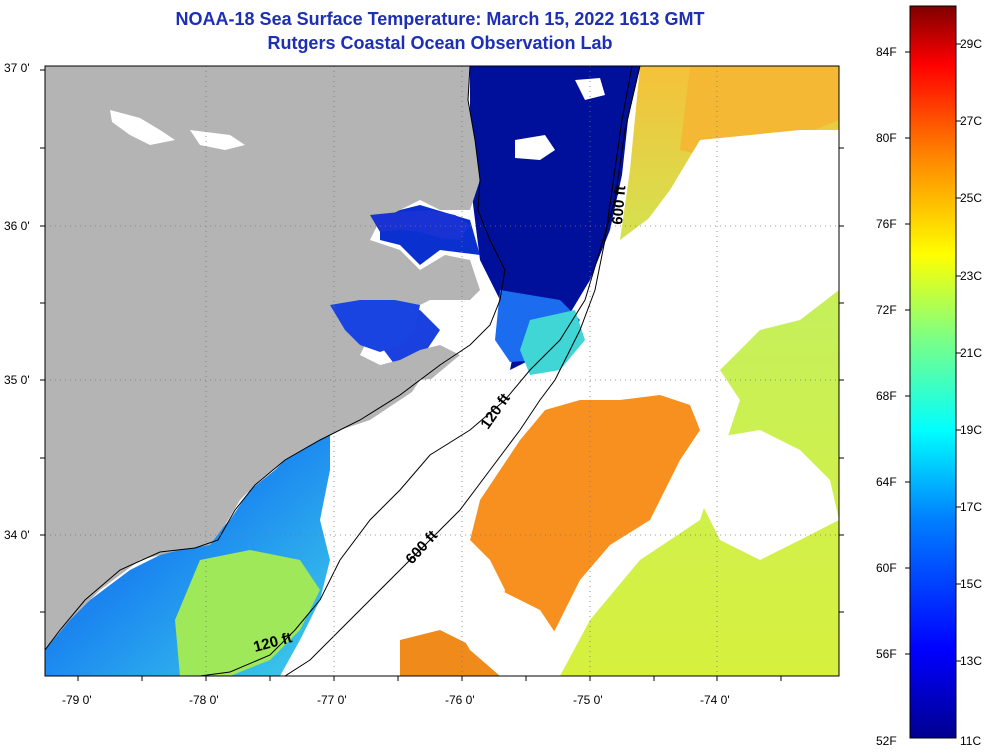  Describe the element at coordinates (971, 584) in the screenshot. I see `cbar-c-15: 15C` at that location.